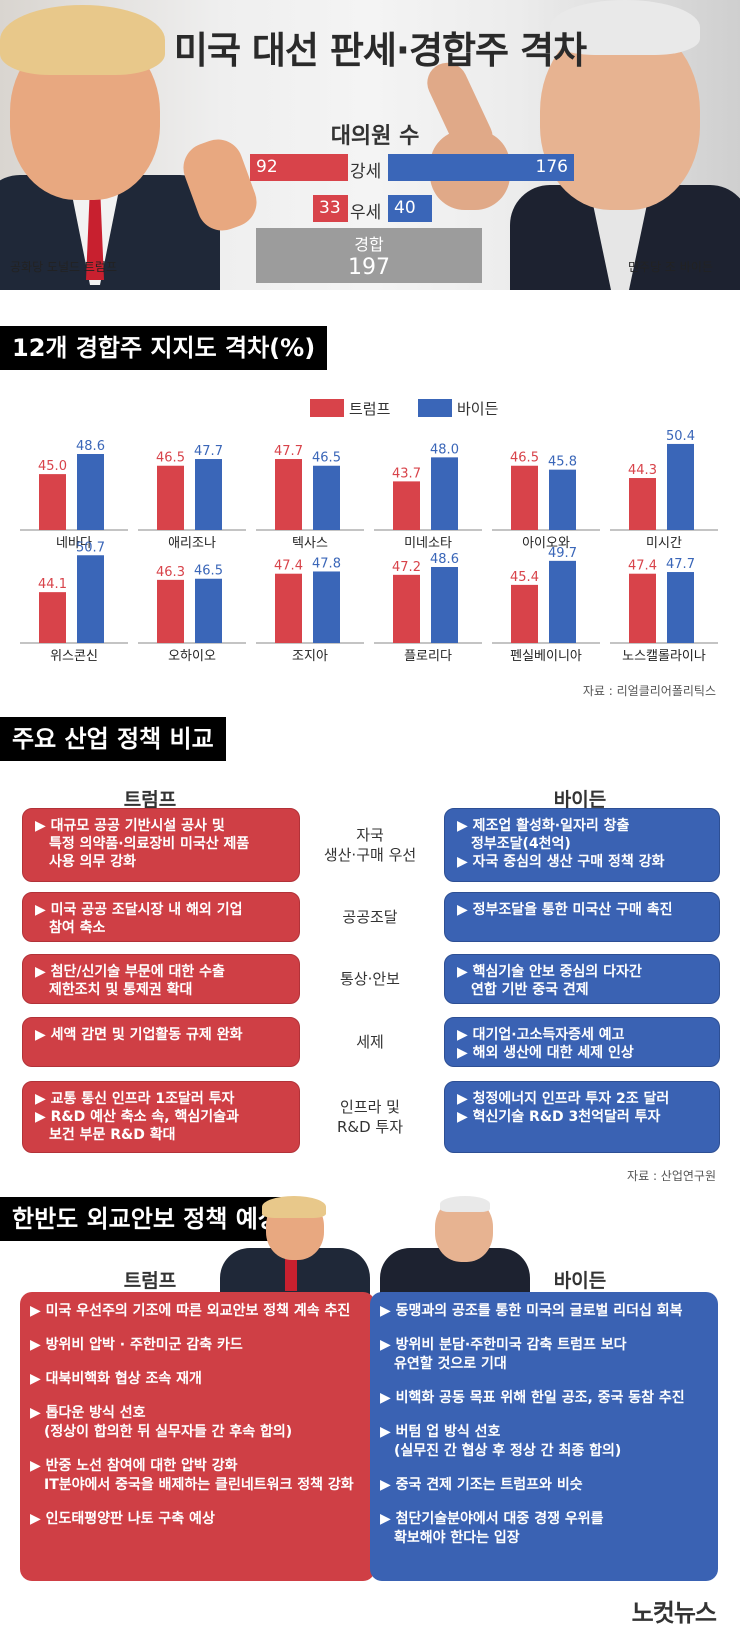 The width and height of the screenshot is (740, 1638). I want to click on policy-category-line: R&D 투자, so click(370, 1127).